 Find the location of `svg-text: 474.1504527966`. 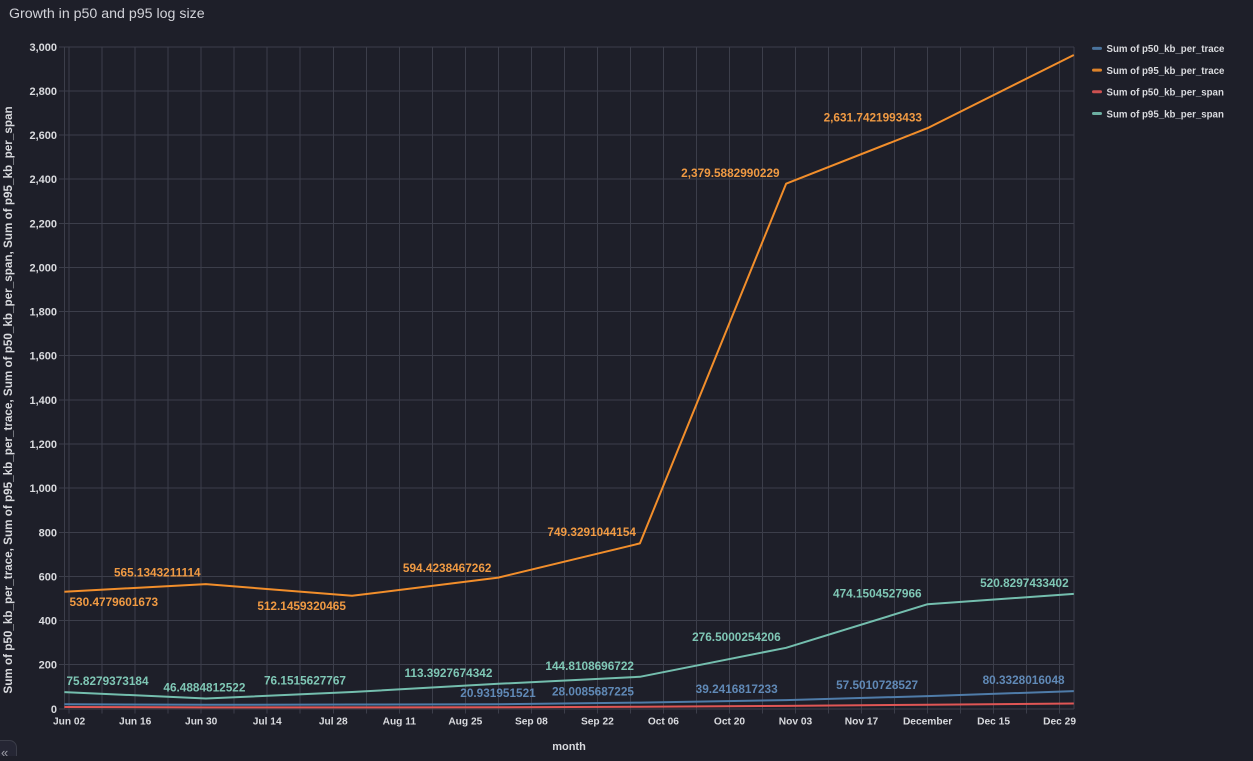

svg-text: 474.1504527966 is located at coordinates (877, 593).